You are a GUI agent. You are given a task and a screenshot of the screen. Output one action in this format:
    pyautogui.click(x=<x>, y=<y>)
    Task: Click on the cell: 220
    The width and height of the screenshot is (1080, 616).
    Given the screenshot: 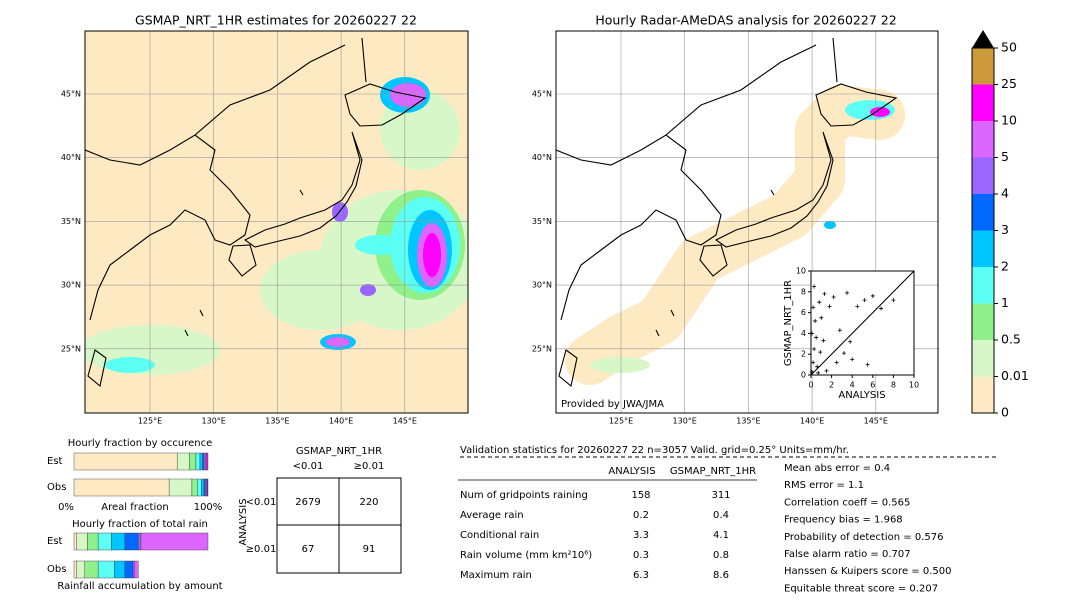 What is the action you would take?
    pyautogui.click(x=368, y=502)
    